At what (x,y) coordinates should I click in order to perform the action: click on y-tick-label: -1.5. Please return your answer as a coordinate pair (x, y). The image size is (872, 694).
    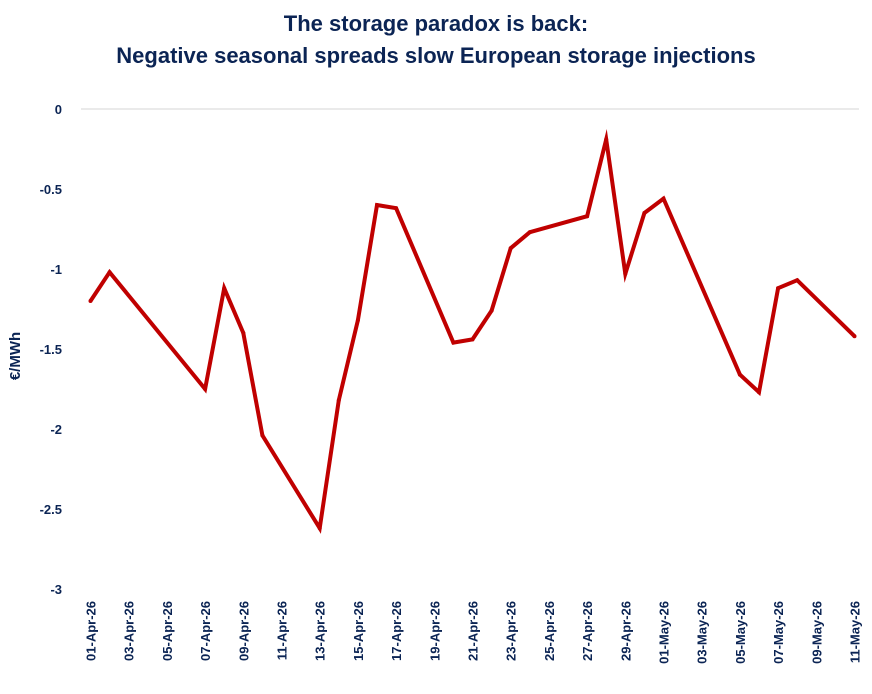
    Looking at the image, I should click on (51, 349).